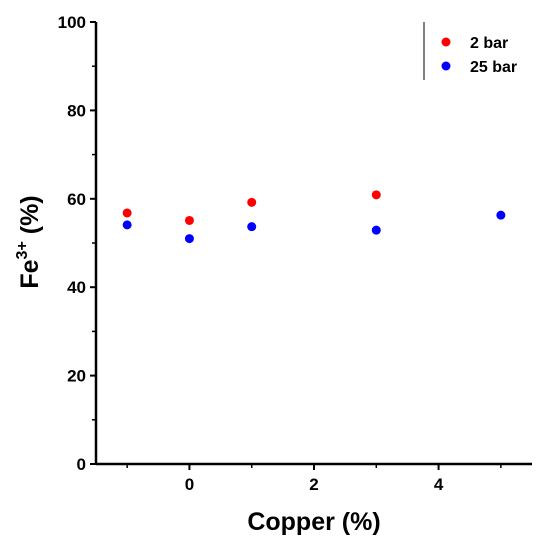 The image size is (536, 536). What do you see at coordinates (314, 217) in the screenshot?
I see `data-points` at bounding box center [314, 217].